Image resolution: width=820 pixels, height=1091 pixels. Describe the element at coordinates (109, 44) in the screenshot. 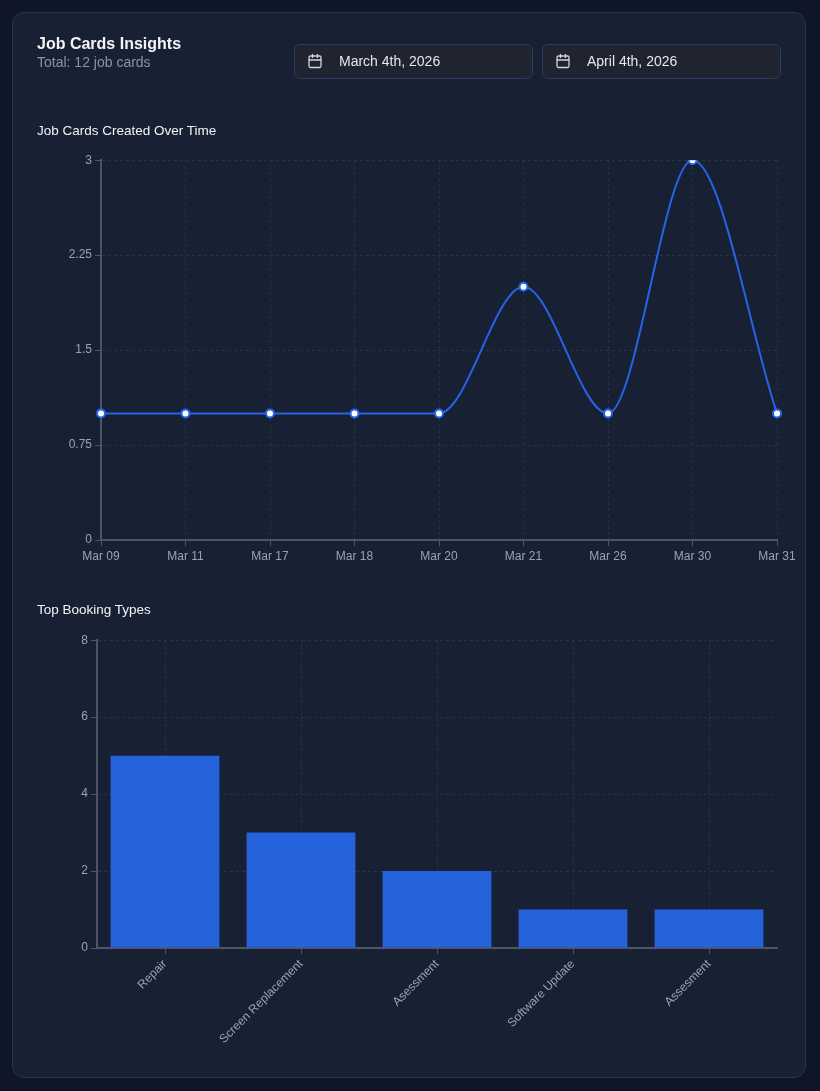

I see `text: Job Cards Insights` at that location.